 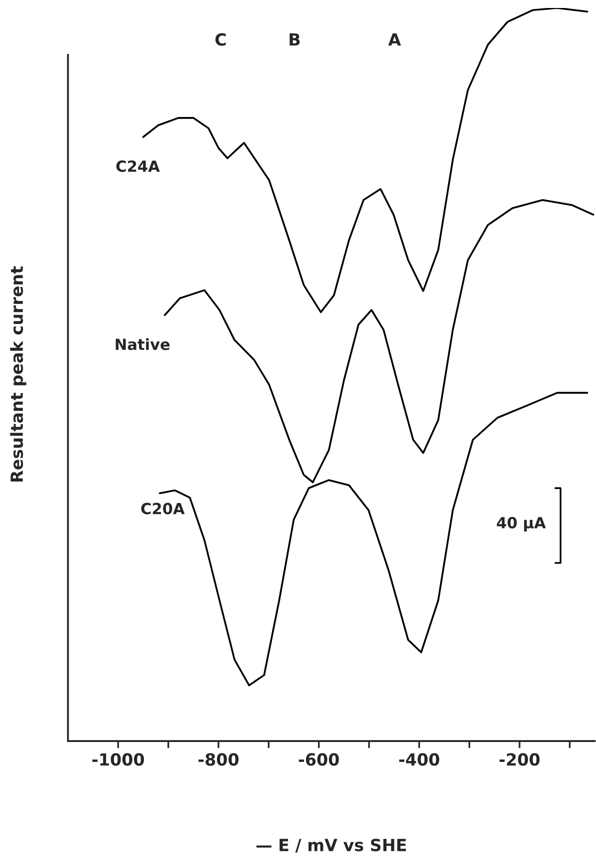 What do you see at coordinates (419, 759) in the screenshot?
I see `x-tick-label: -400` at bounding box center [419, 759].